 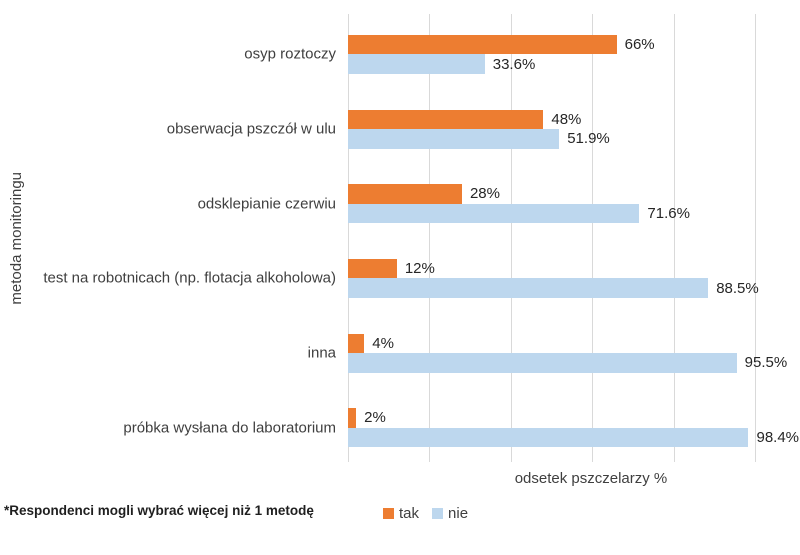 What do you see at coordinates (639, 45) in the screenshot?
I see `value-label: 66%` at bounding box center [639, 45].